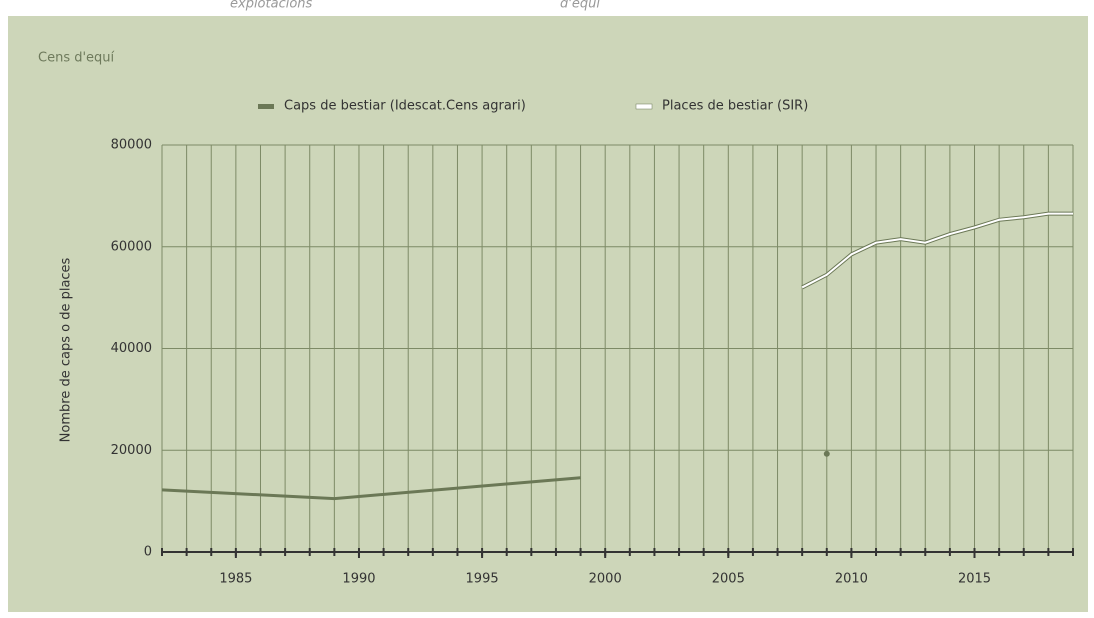 The width and height of the screenshot is (1094, 618). I want to click on chart-title: Cens d'equí, so click(76, 58).